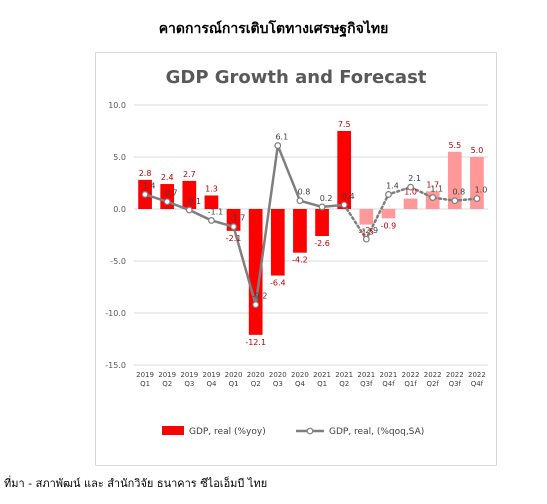  Describe the element at coordinates (117, 105) in the screenshot. I see `y-tick-label: 10.0` at that location.